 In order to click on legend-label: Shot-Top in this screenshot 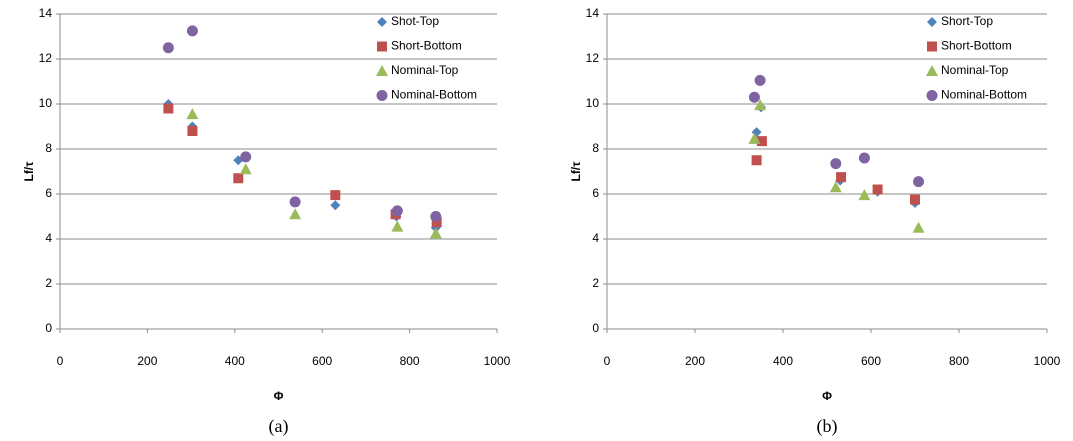, I will do `click(415, 21)`.